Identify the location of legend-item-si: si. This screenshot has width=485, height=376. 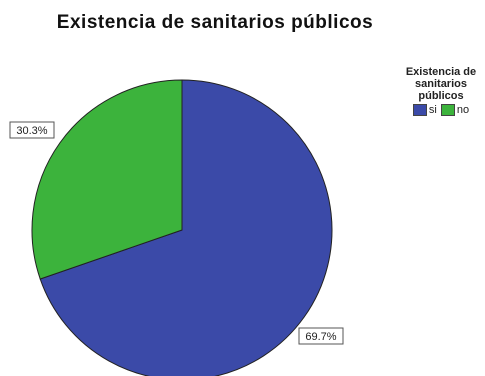
(424, 110).